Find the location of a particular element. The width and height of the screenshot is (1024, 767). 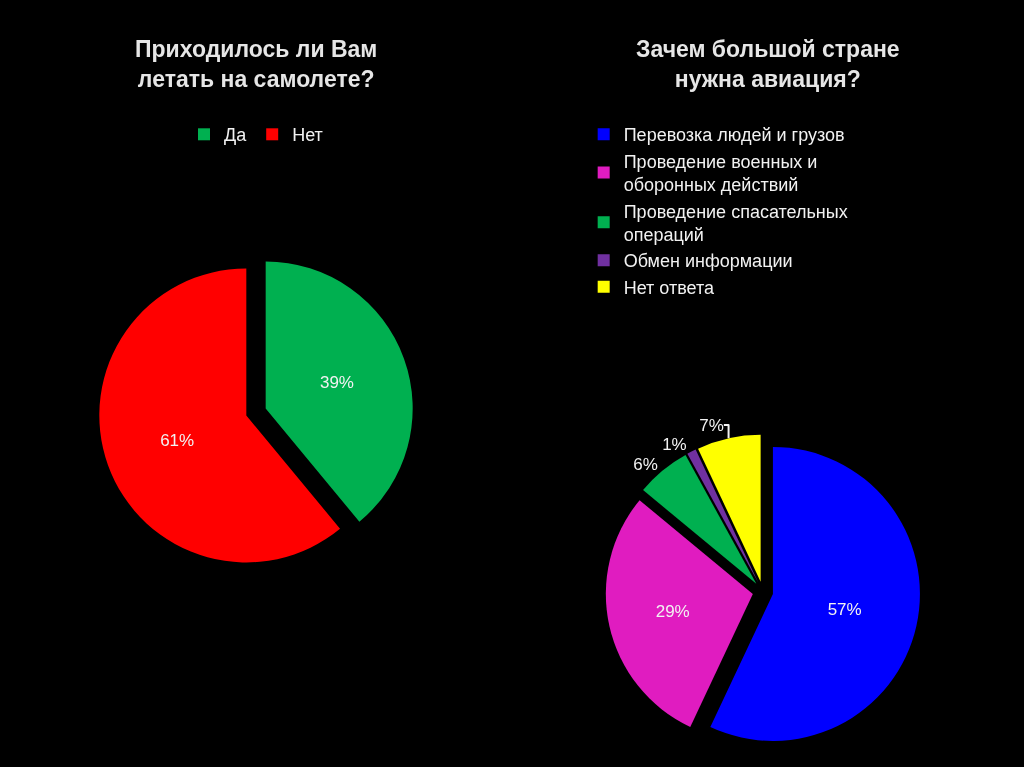

chart-title: Зачем большой стране нужна авиация? is located at coordinates (768, 64).